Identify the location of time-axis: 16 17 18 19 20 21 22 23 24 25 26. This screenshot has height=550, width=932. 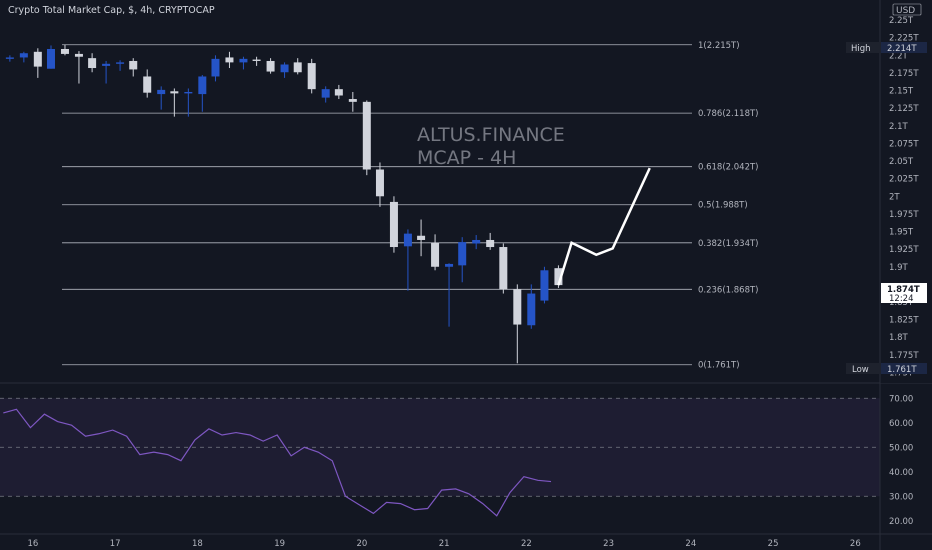
(443, 544).